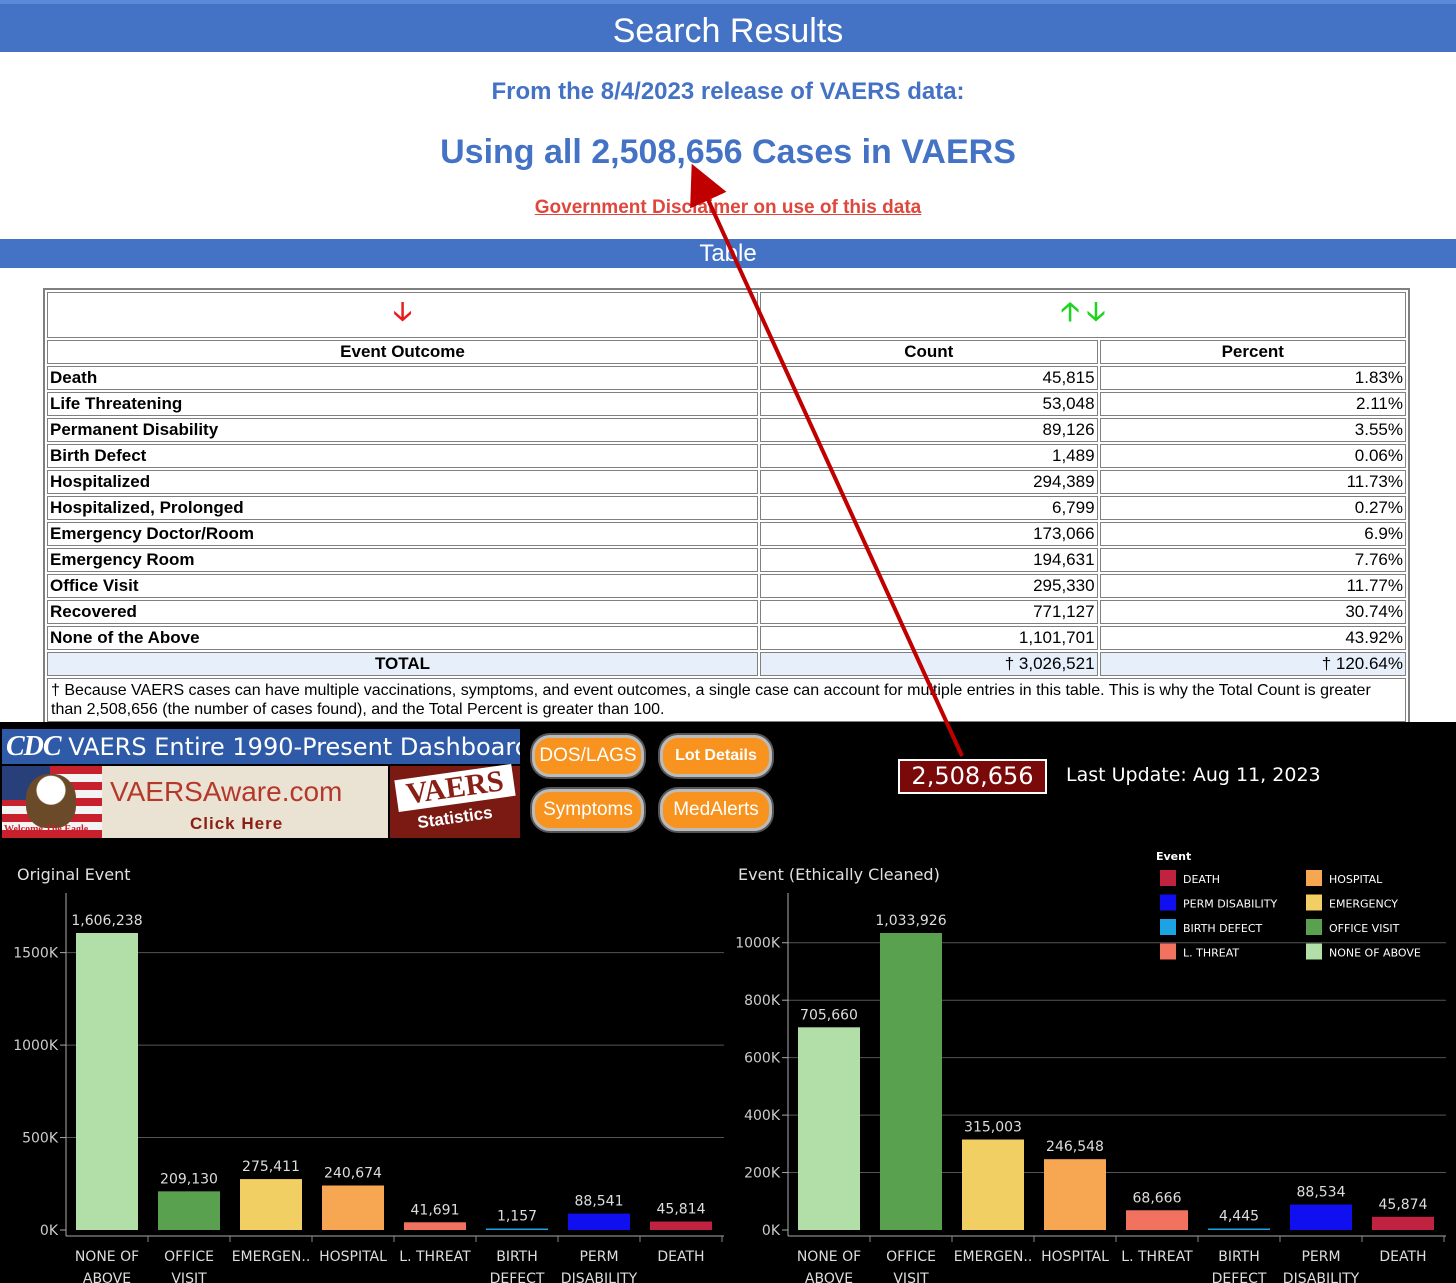 The image size is (1456, 1283). What do you see at coordinates (716, 810) in the screenshot?
I see `medalerts-button: MedAlerts` at bounding box center [716, 810].